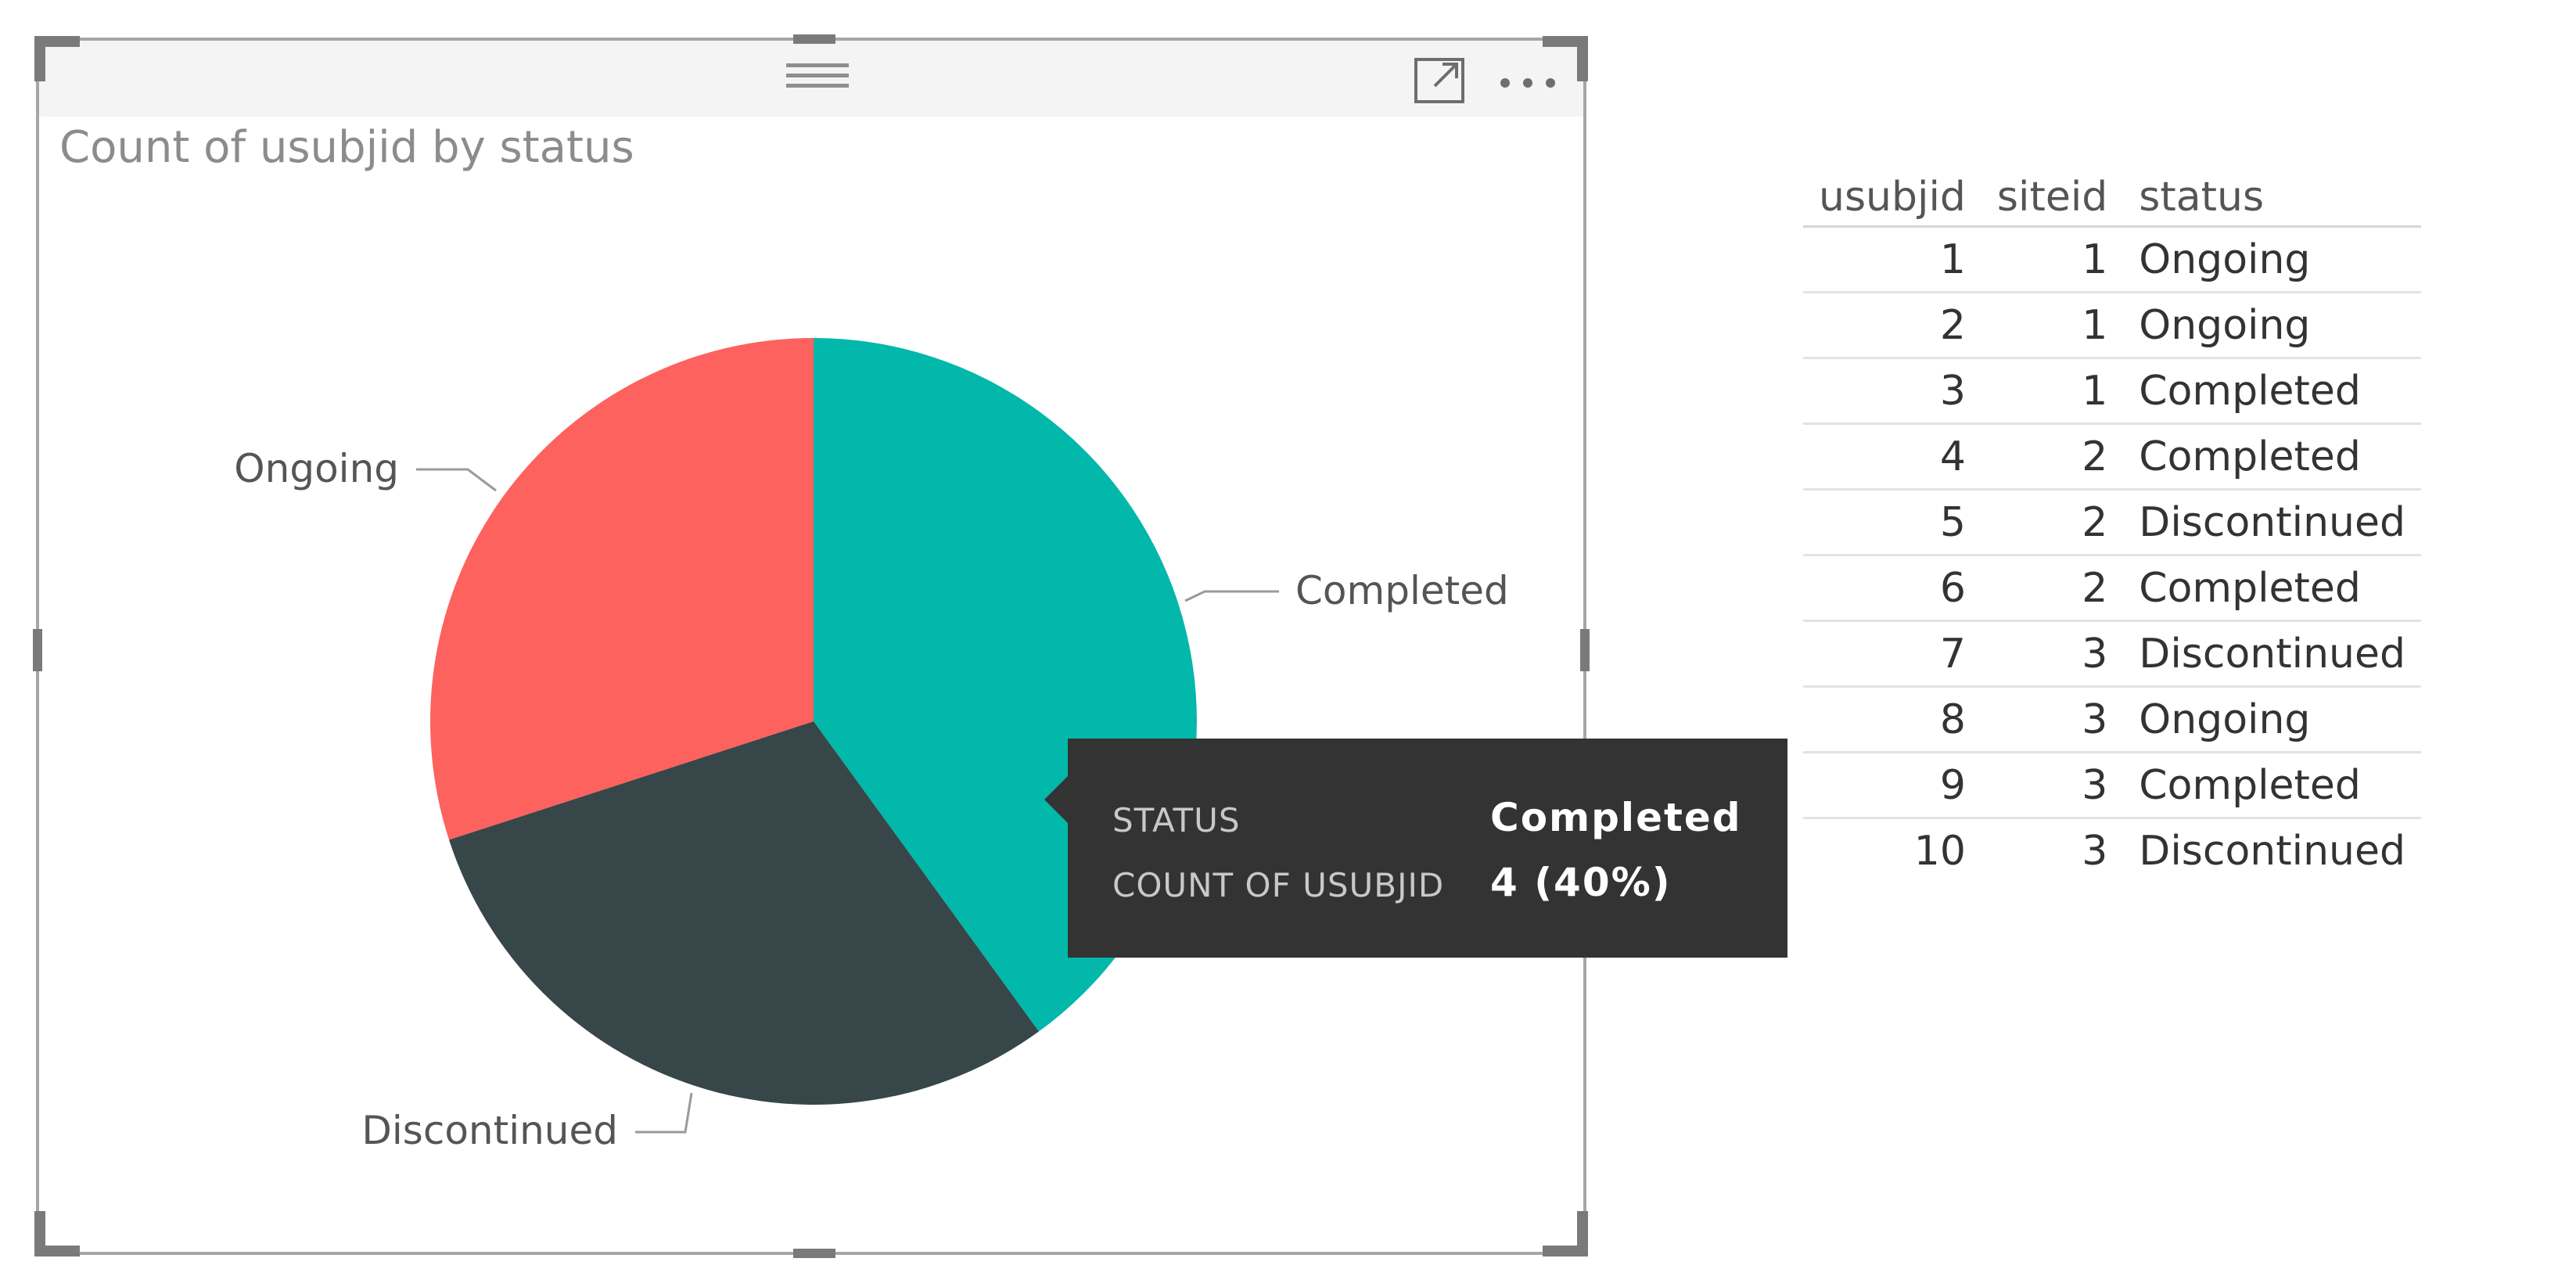 The width and height of the screenshot is (2576, 1287). What do you see at coordinates (1177, 820) in the screenshot?
I see `tooltip-key-status: STATUS` at bounding box center [1177, 820].